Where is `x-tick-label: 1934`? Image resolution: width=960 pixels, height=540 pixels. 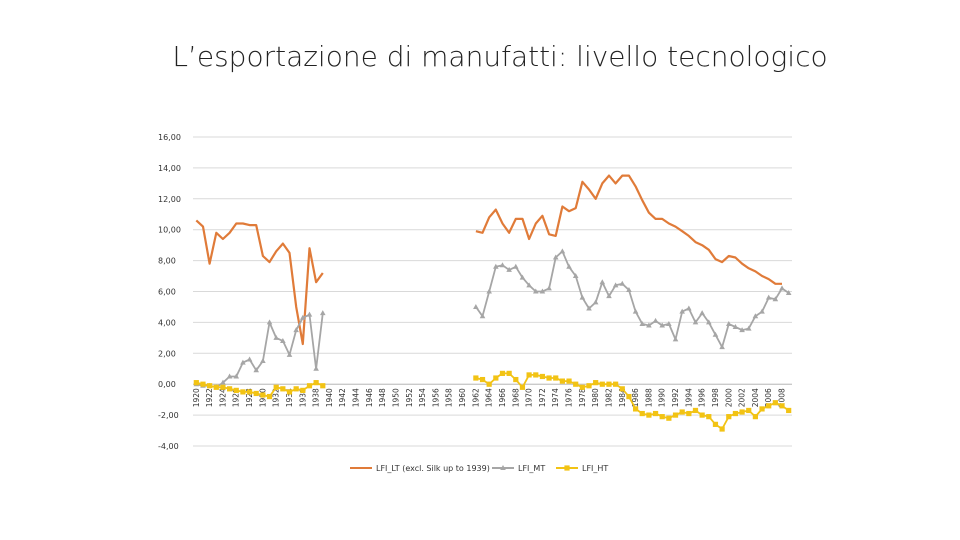
x-tick-label: 1934 is located at coordinates (289, 397).